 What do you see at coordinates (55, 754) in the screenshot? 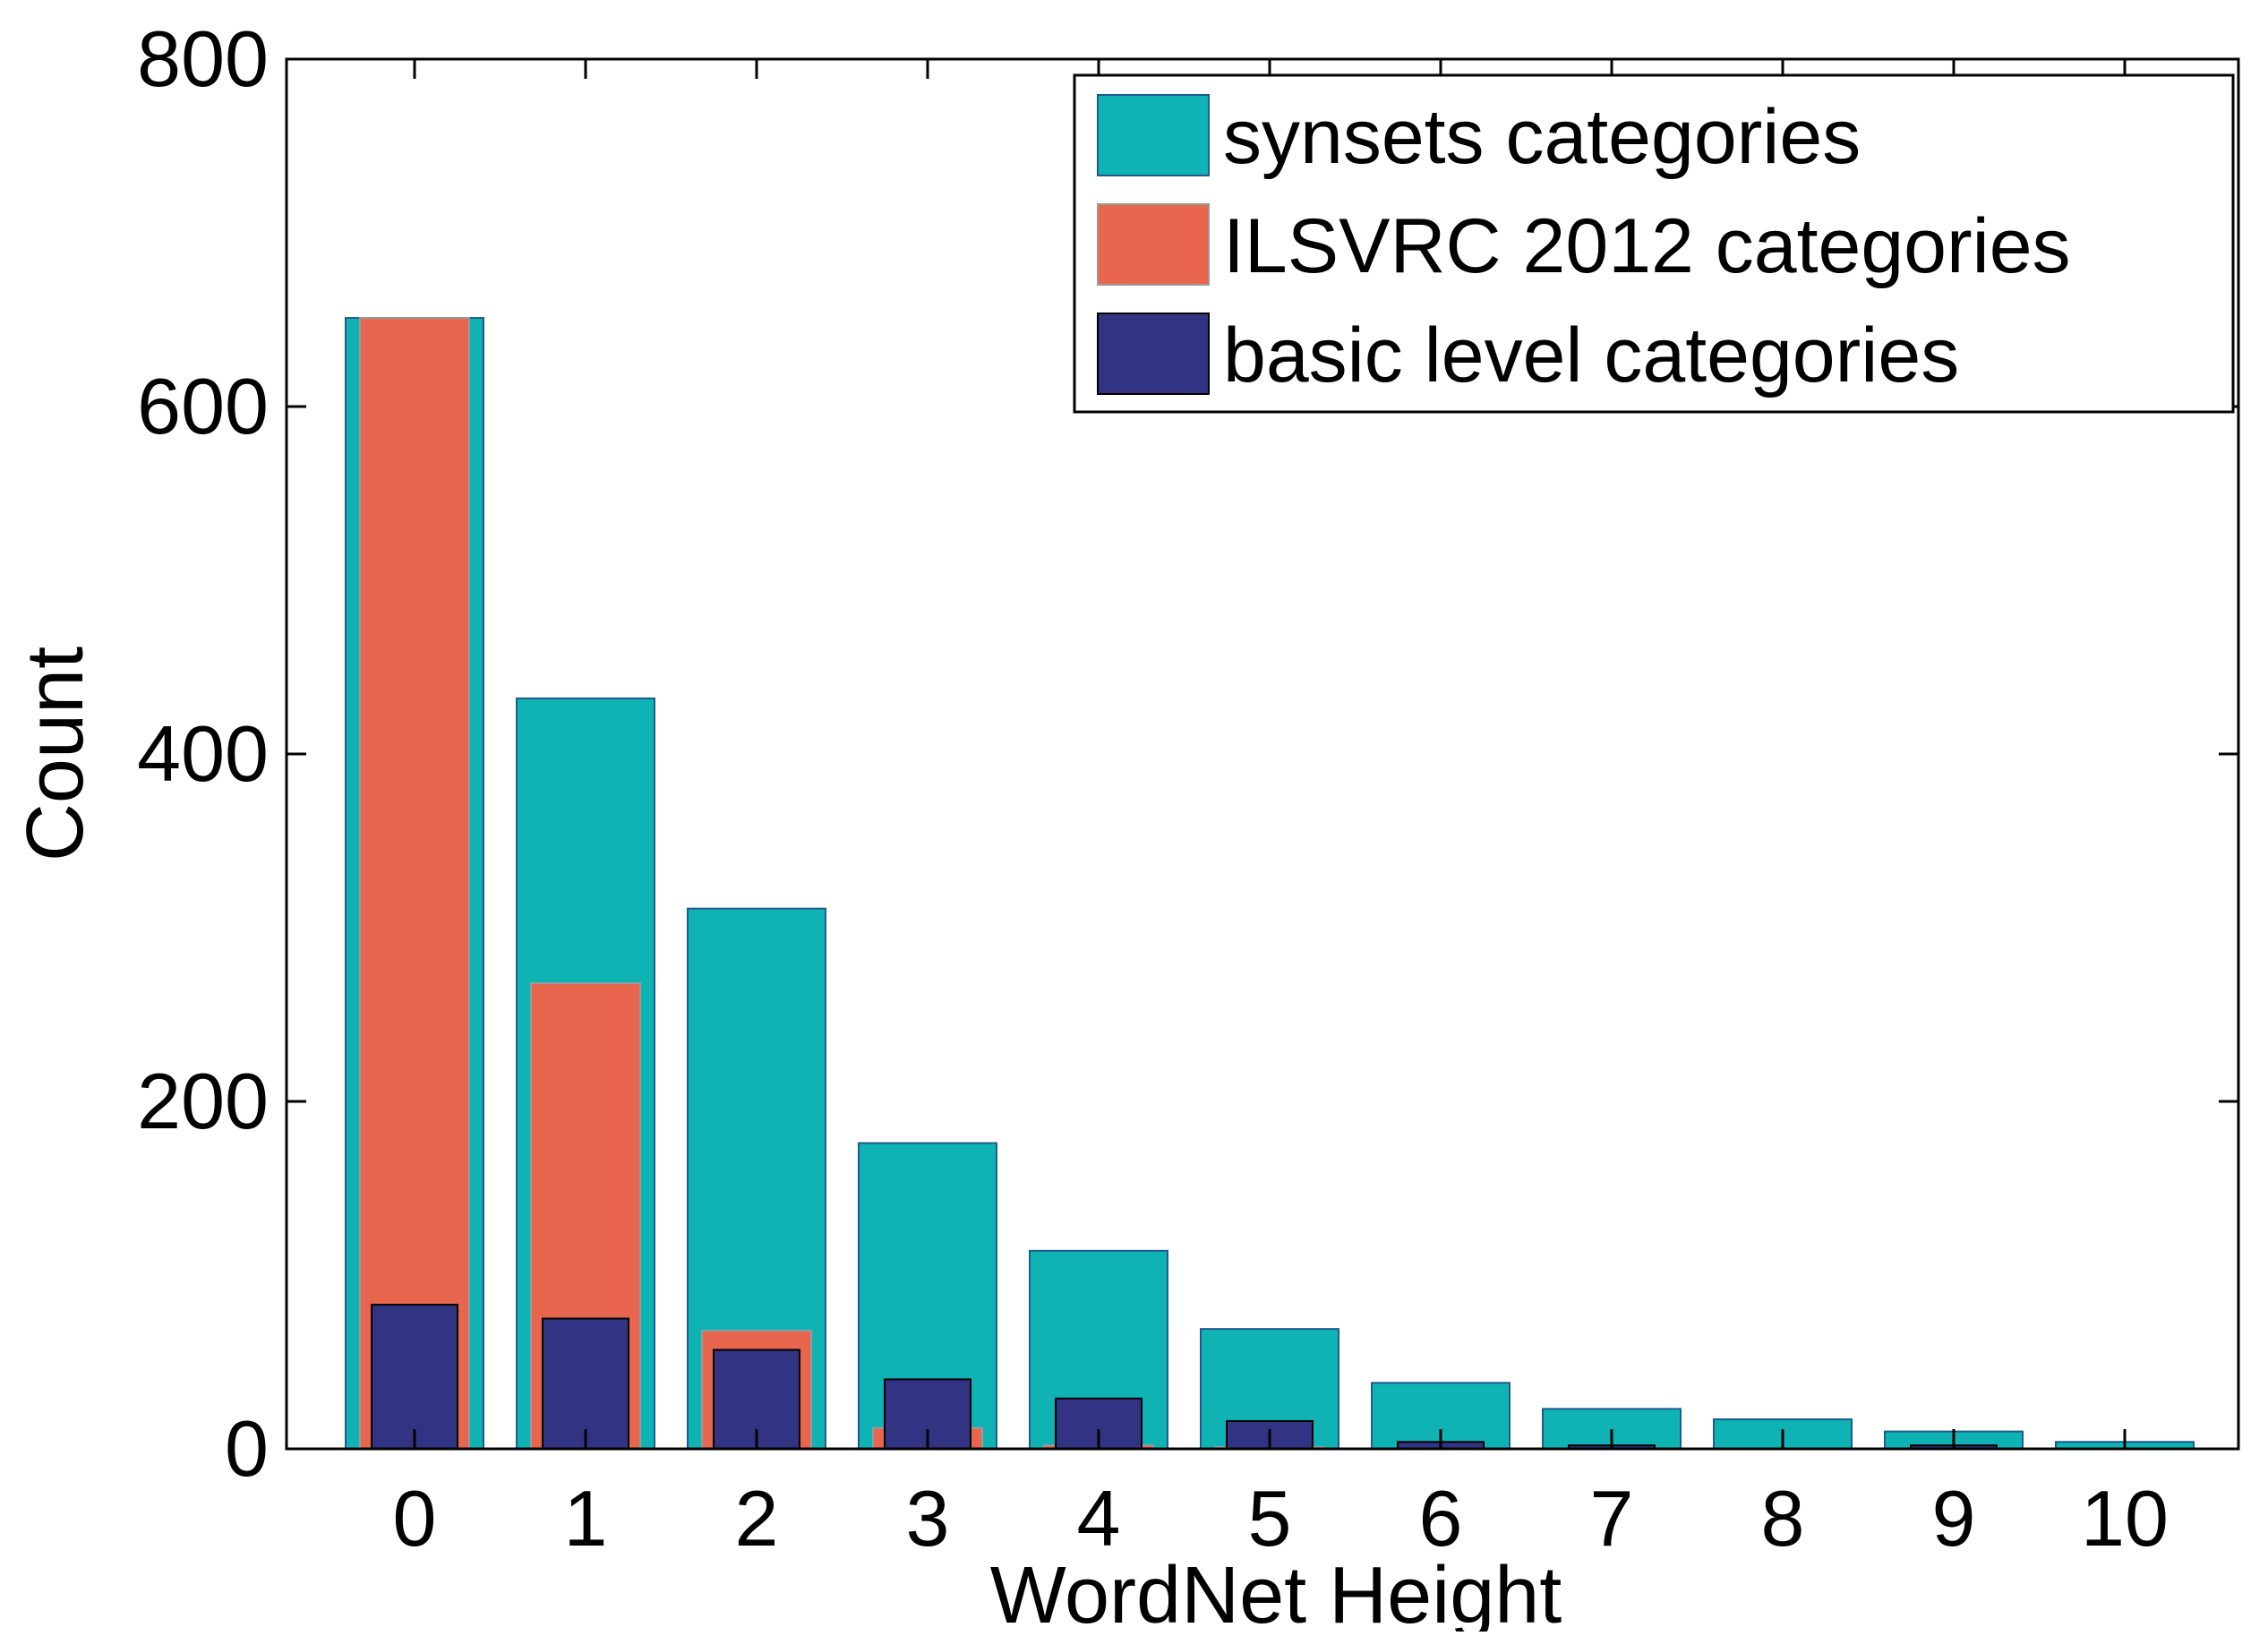
I see `y-axis-label: Count` at bounding box center [55, 754].